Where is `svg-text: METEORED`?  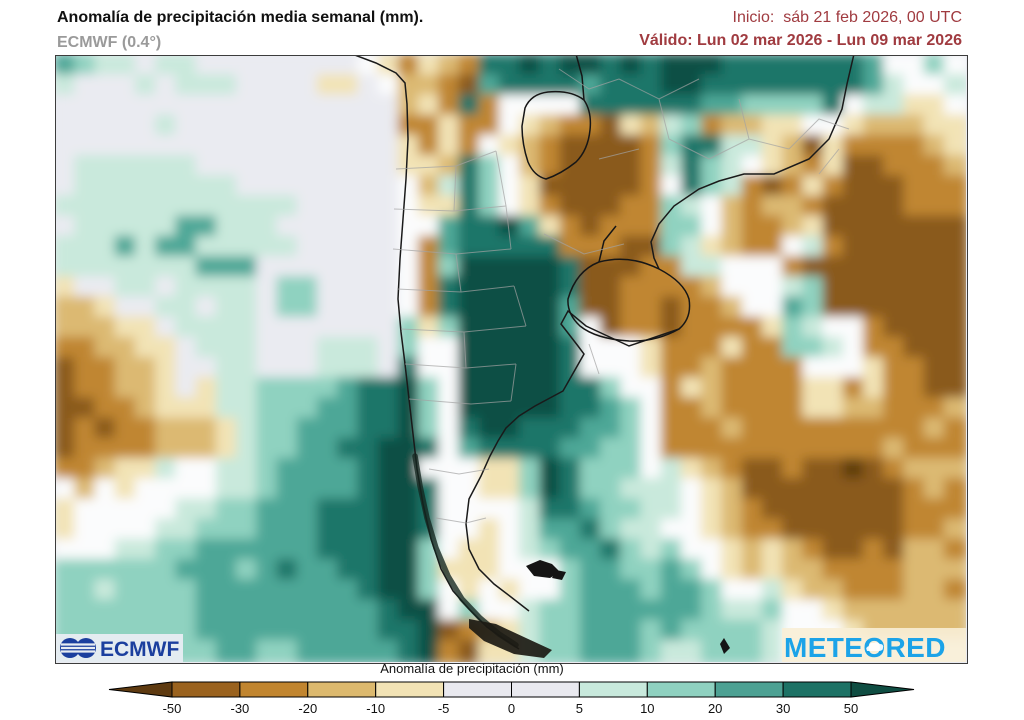
svg-text: METEORED is located at coordinates (865, 647).